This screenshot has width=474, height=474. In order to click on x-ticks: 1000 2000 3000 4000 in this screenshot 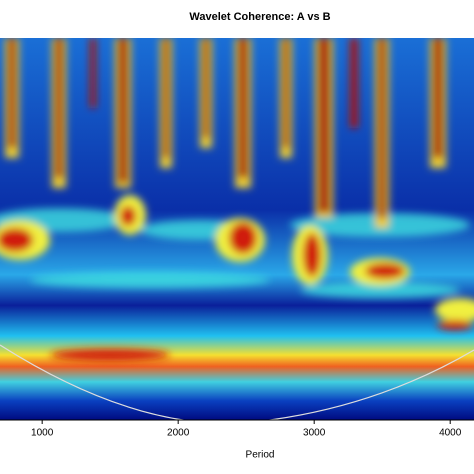, I will do `click(246, 429)`.